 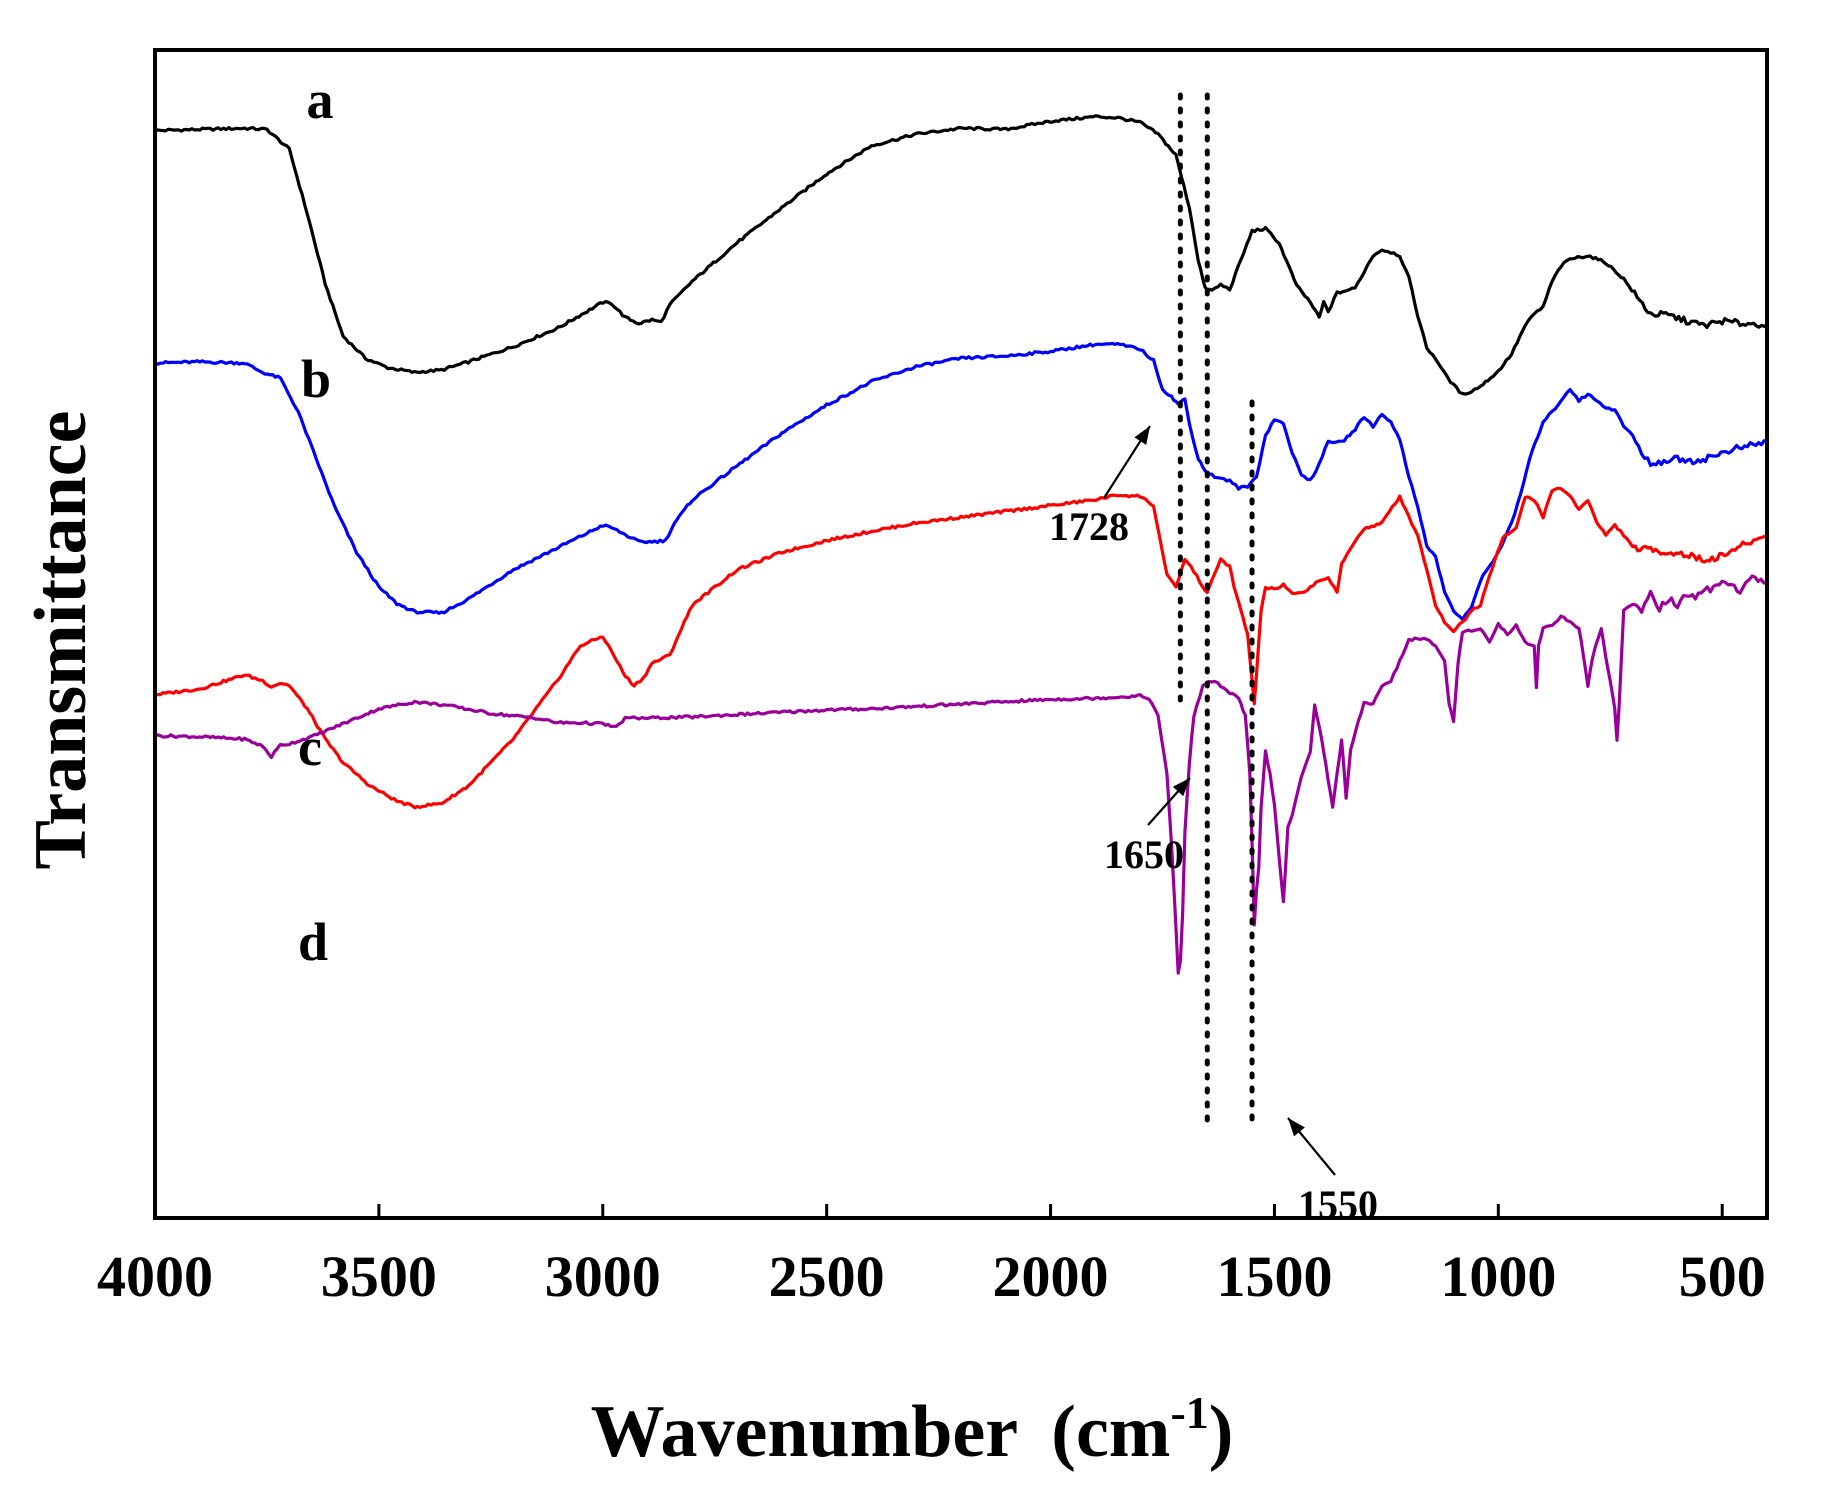 I want to click on x-tick-label-4000: 4000, so click(x=155, y=1276).